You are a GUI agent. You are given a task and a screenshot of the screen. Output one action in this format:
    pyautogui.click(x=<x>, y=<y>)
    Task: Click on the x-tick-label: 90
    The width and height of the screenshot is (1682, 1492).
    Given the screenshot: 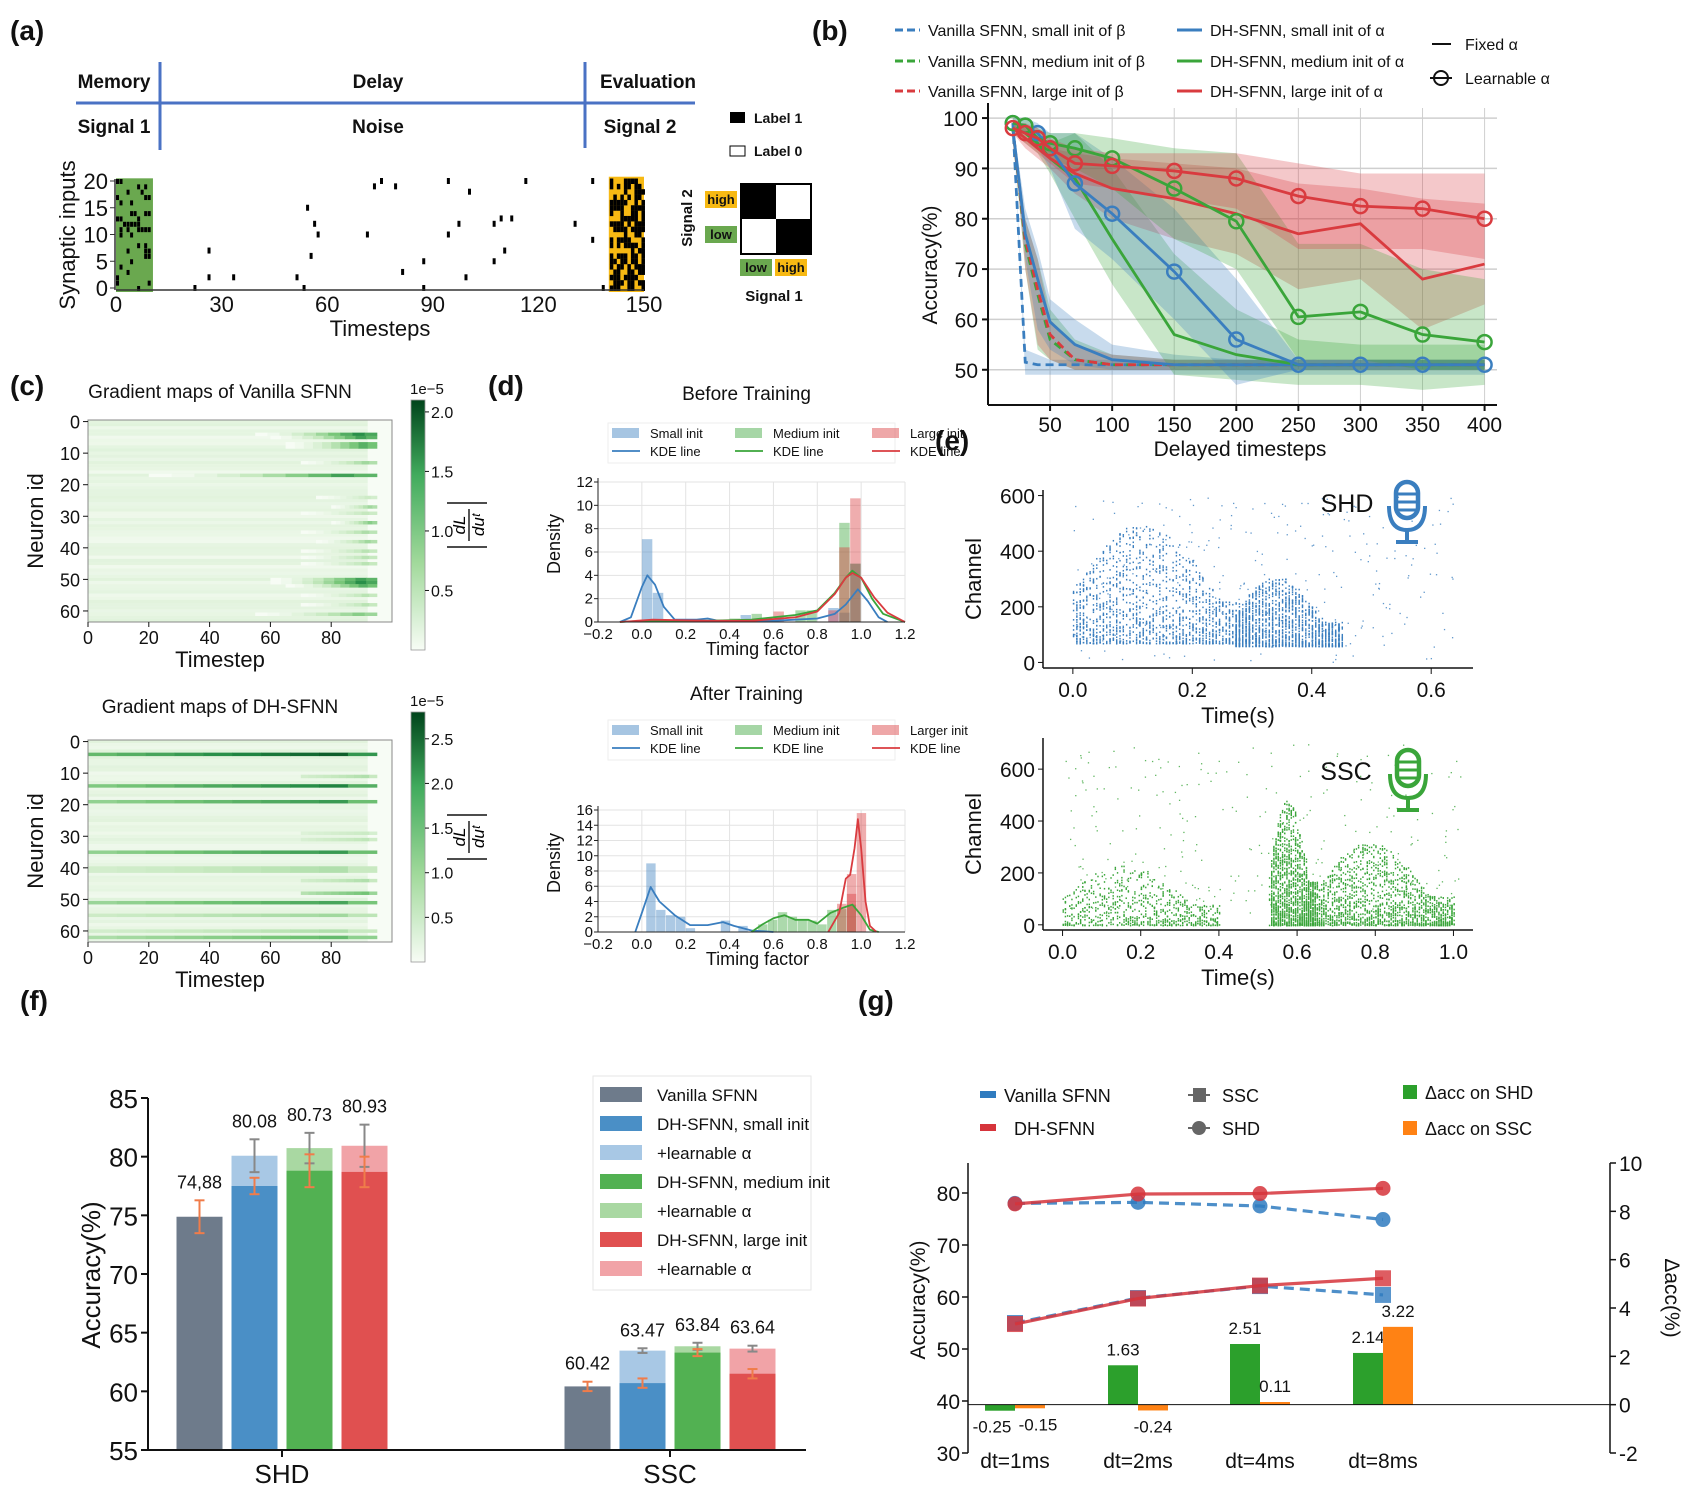 What is the action you would take?
    pyautogui.click(x=433, y=304)
    